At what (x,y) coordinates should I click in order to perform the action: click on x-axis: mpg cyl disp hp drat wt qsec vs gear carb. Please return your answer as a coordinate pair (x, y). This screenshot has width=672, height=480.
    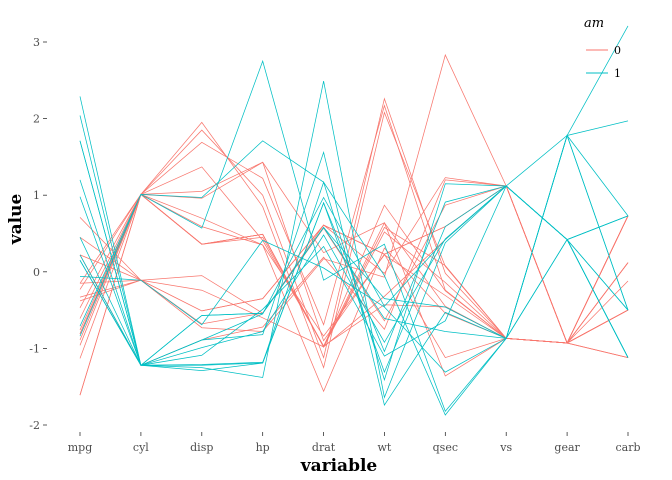
    Looking at the image, I should click on (354, 443).